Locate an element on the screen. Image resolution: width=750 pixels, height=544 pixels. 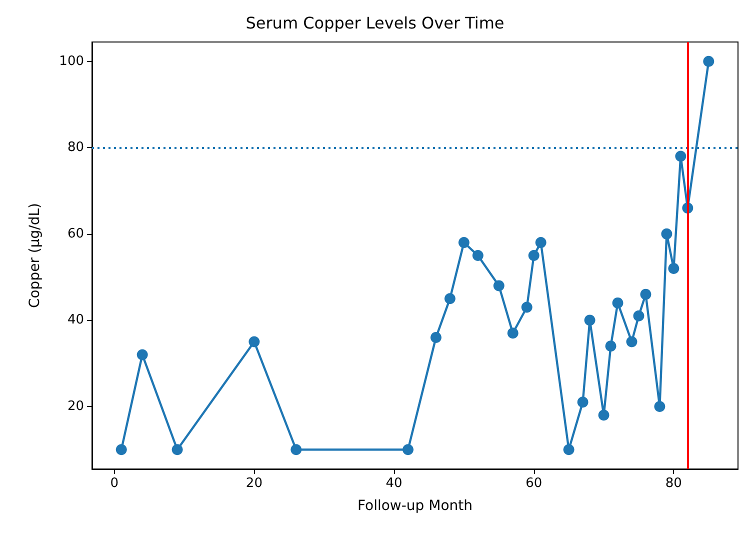
x-axis-title: Follow-up Month is located at coordinates (415, 506).